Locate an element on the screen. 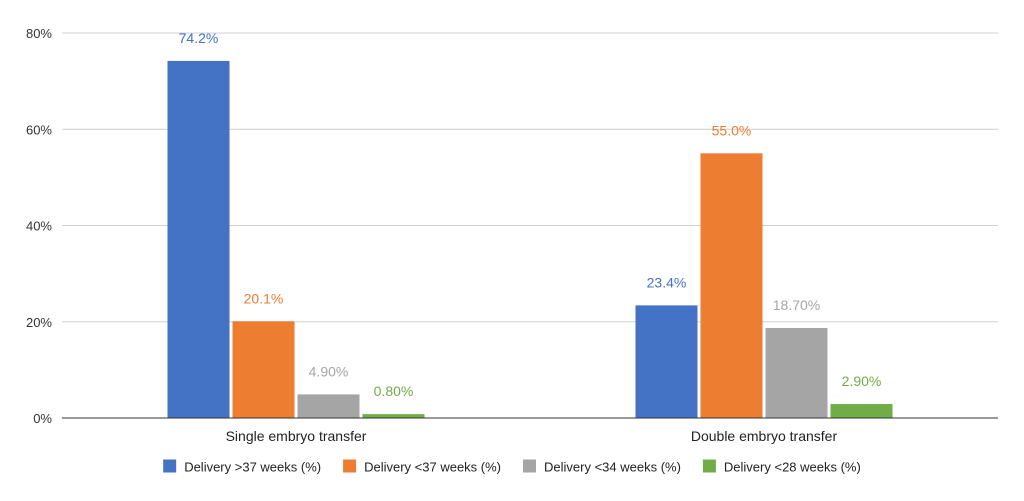  y-tick-label: 20% is located at coordinates (39, 322).